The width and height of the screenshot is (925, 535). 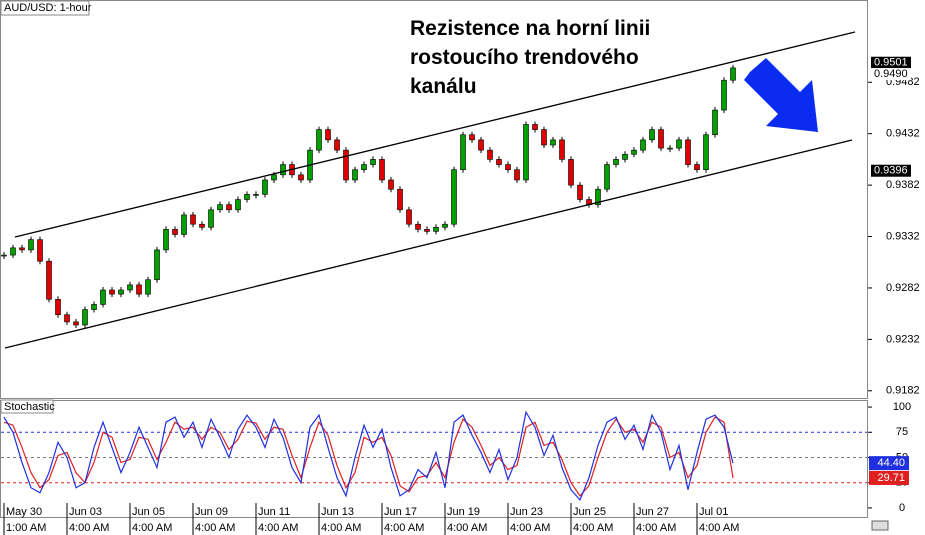 What do you see at coordinates (891, 463) in the screenshot?
I see `value-label: 44.40` at bounding box center [891, 463].